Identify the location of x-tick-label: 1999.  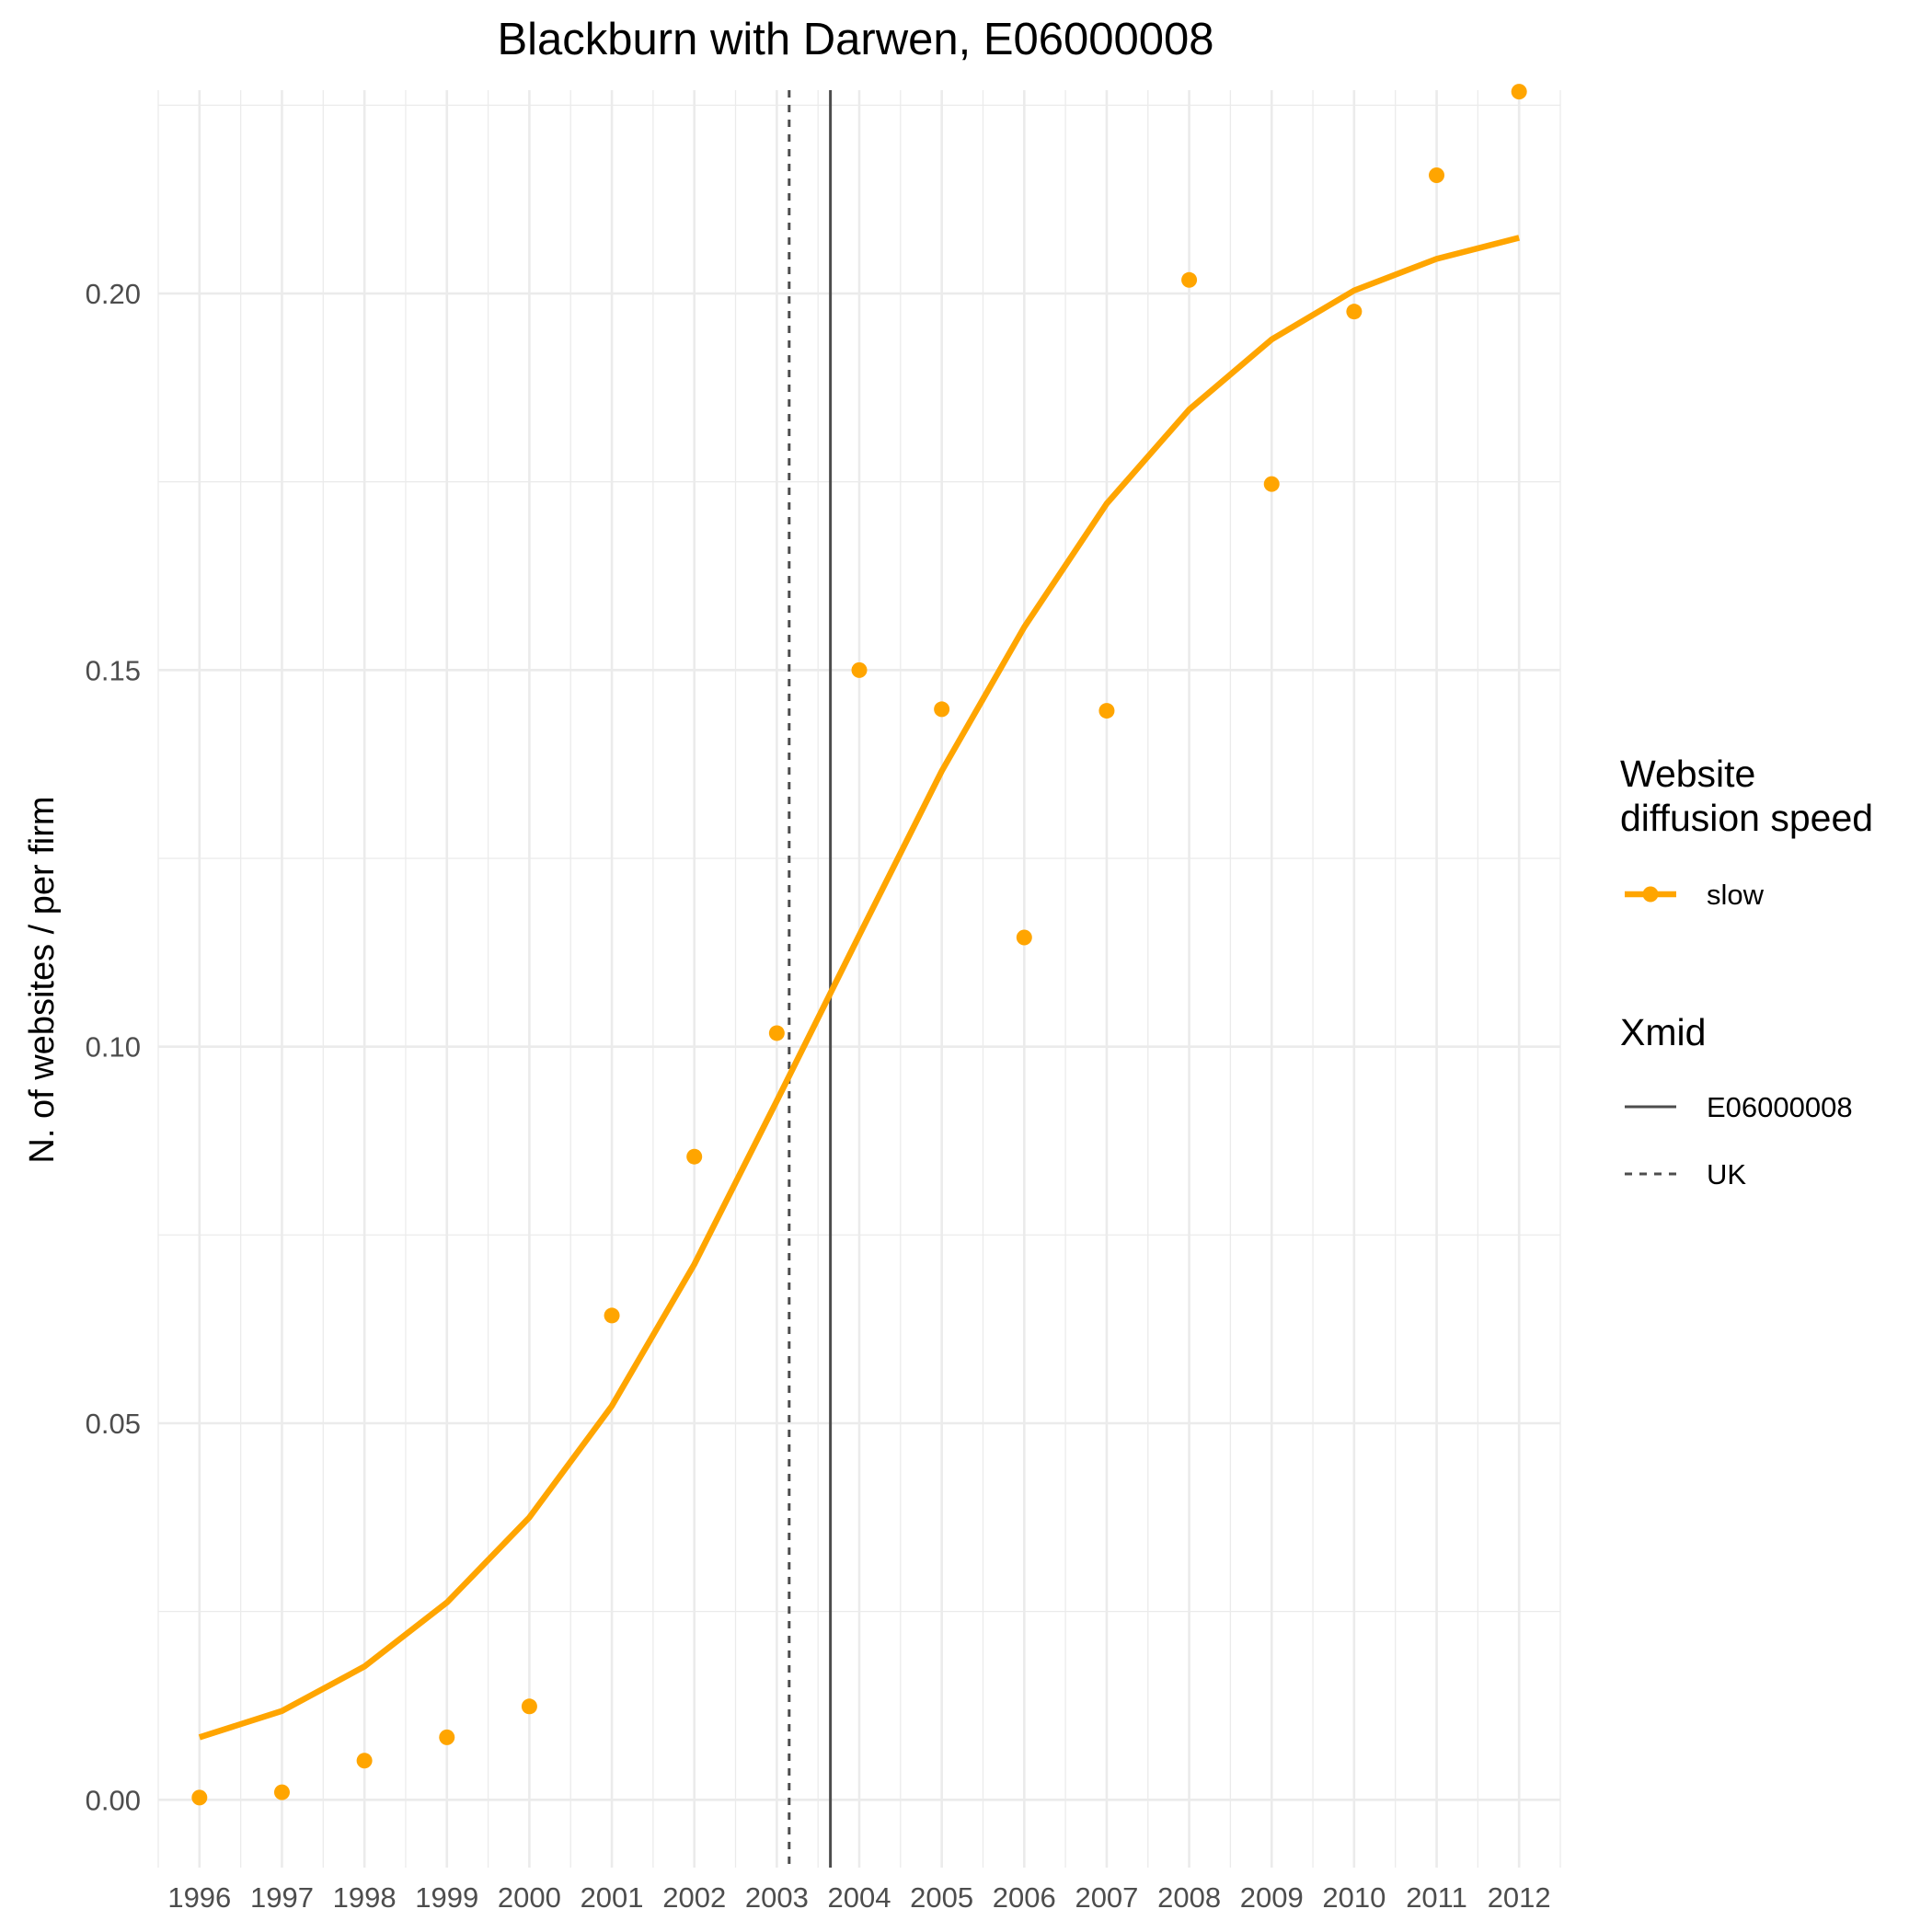
(446, 1897).